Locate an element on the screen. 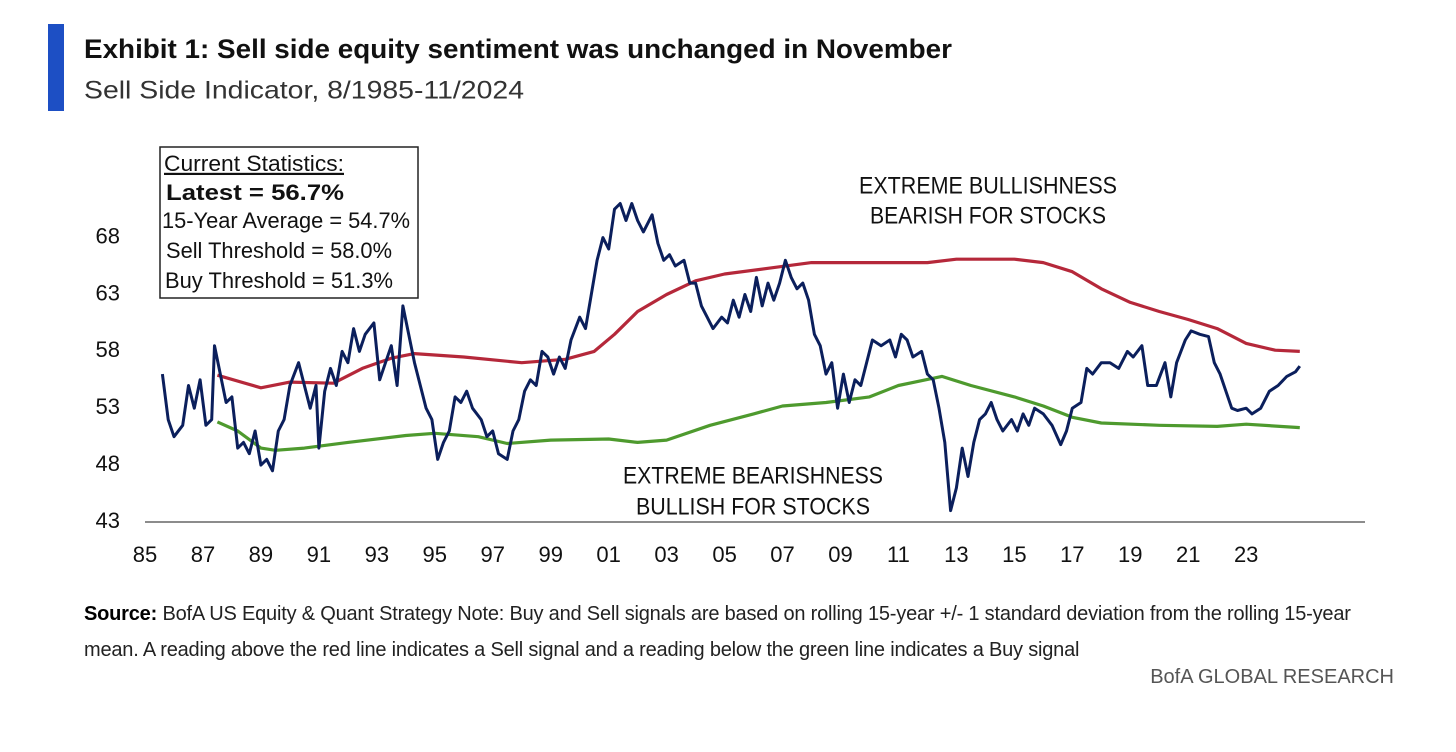  x-tick-label: 91 is located at coordinates (319, 554).